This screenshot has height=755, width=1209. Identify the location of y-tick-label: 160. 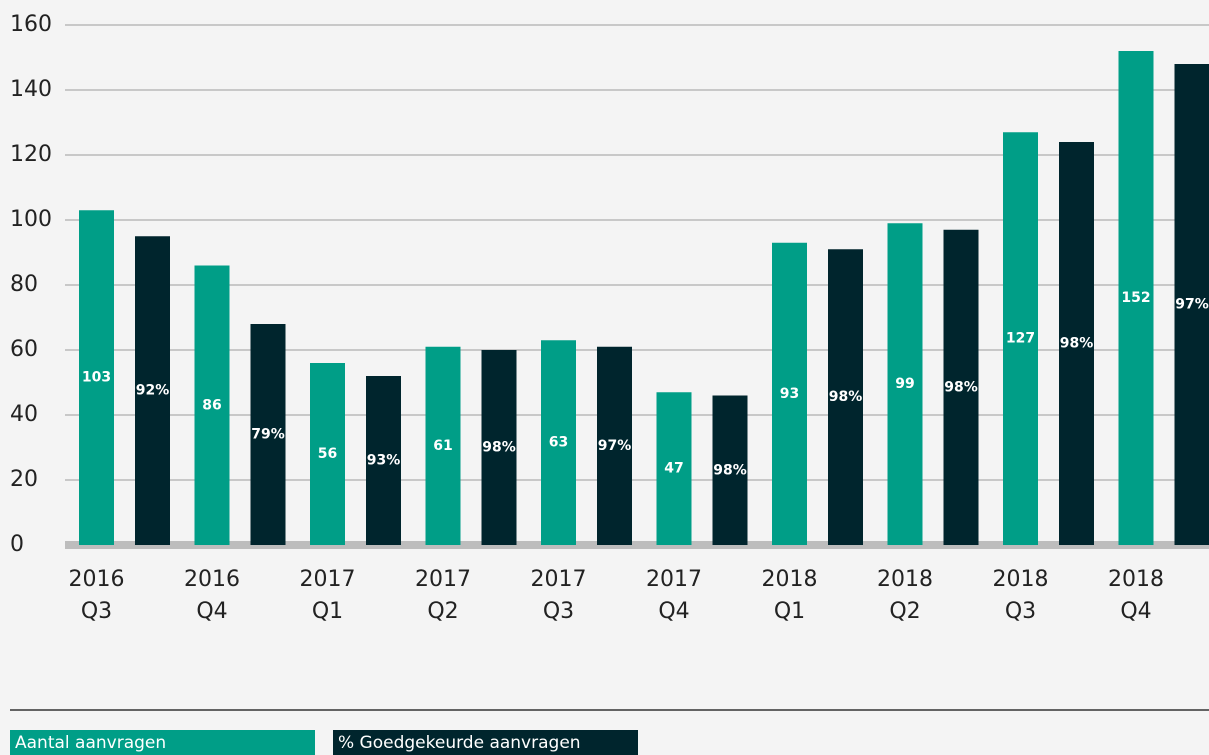
(31, 24).